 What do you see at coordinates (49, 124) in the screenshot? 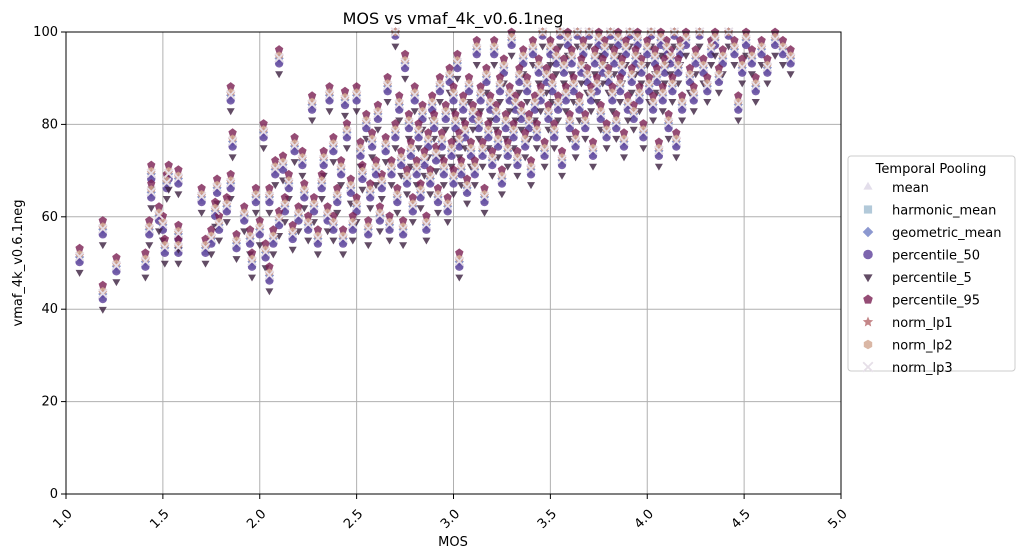
I see `y-tick-label: 80` at bounding box center [49, 124].